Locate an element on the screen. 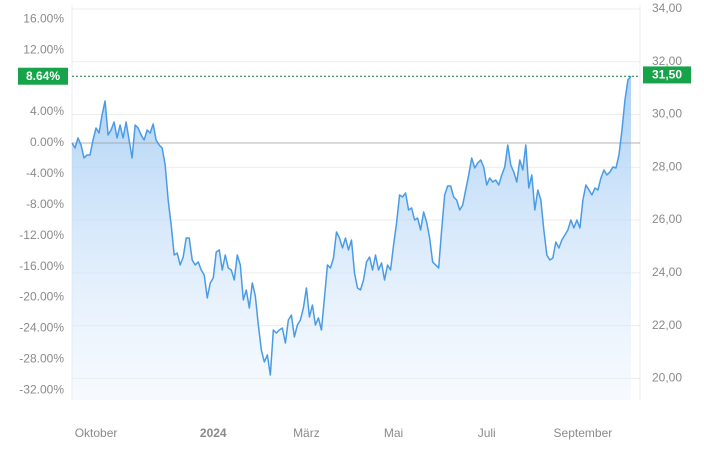 Image resolution: width=704 pixels, height=454 pixels. y-tick-label: -12.00% is located at coordinates (41, 235).